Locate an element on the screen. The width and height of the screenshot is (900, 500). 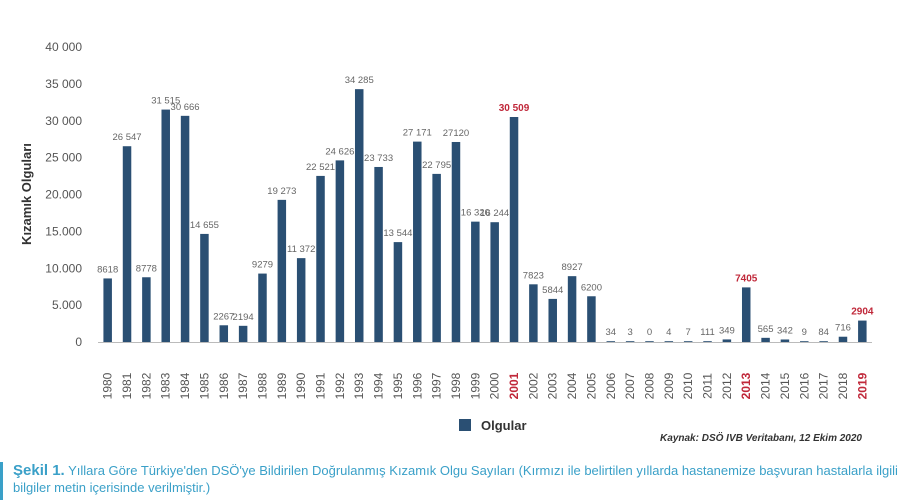
figure-label: Şekil 1. is located at coordinates (39, 470).